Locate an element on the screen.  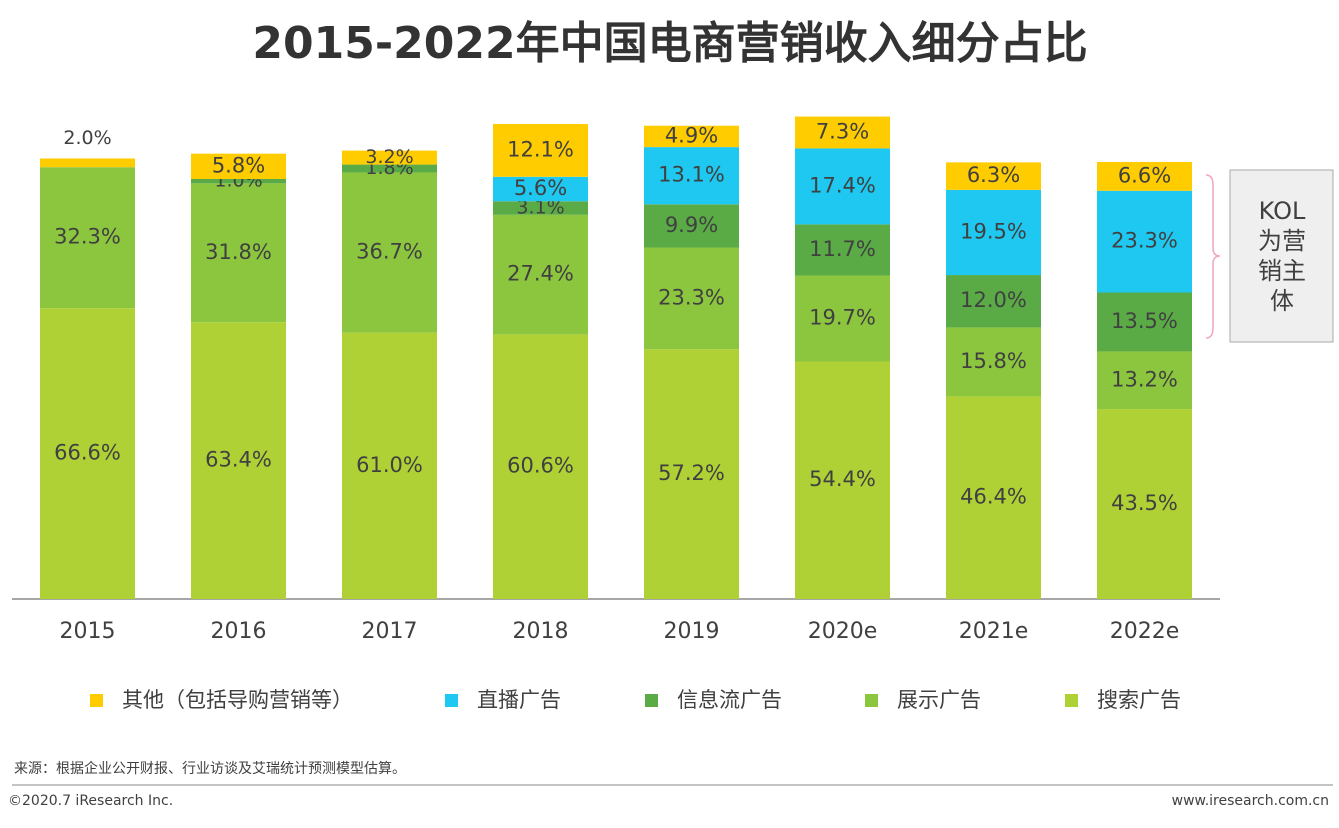
data-label: 27.4% is located at coordinates (540, 274).